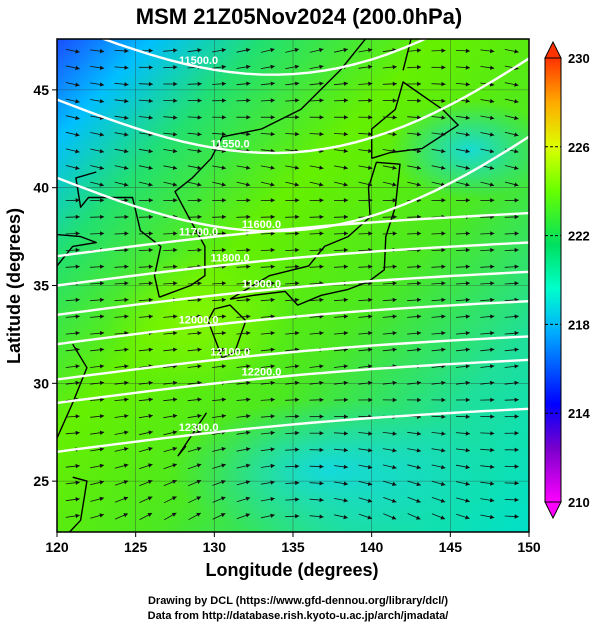 This screenshot has width=599, height=625. Describe the element at coordinates (553, 510) in the screenshot. I see `colorbar-bottom-arrow` at that location.